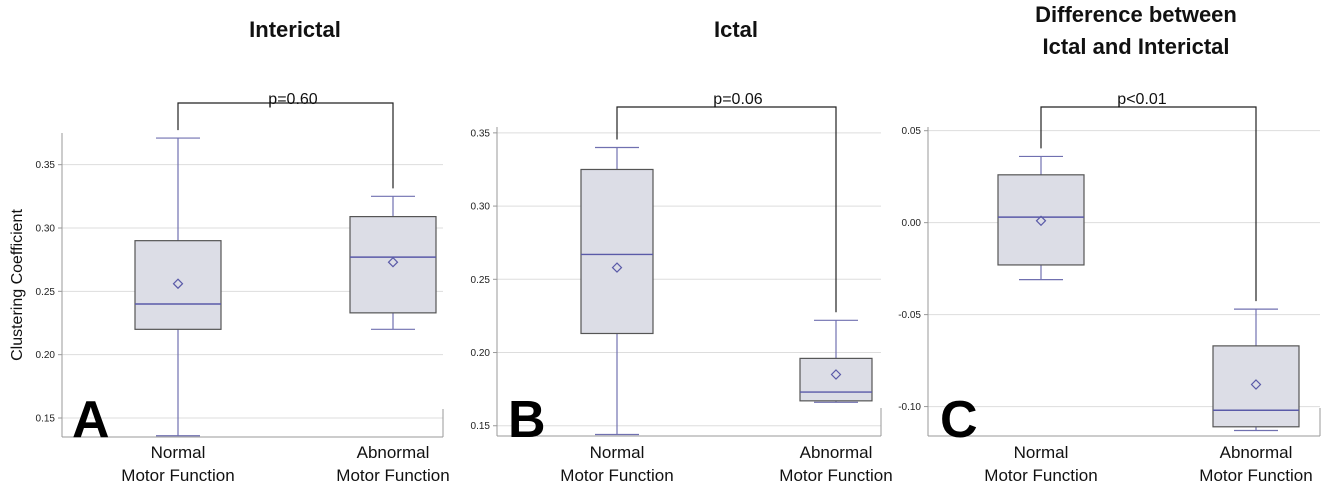  Describe the element at coordinates (912, 223) in the screenshot. I see `y-tick-label: 0.00` at that location.